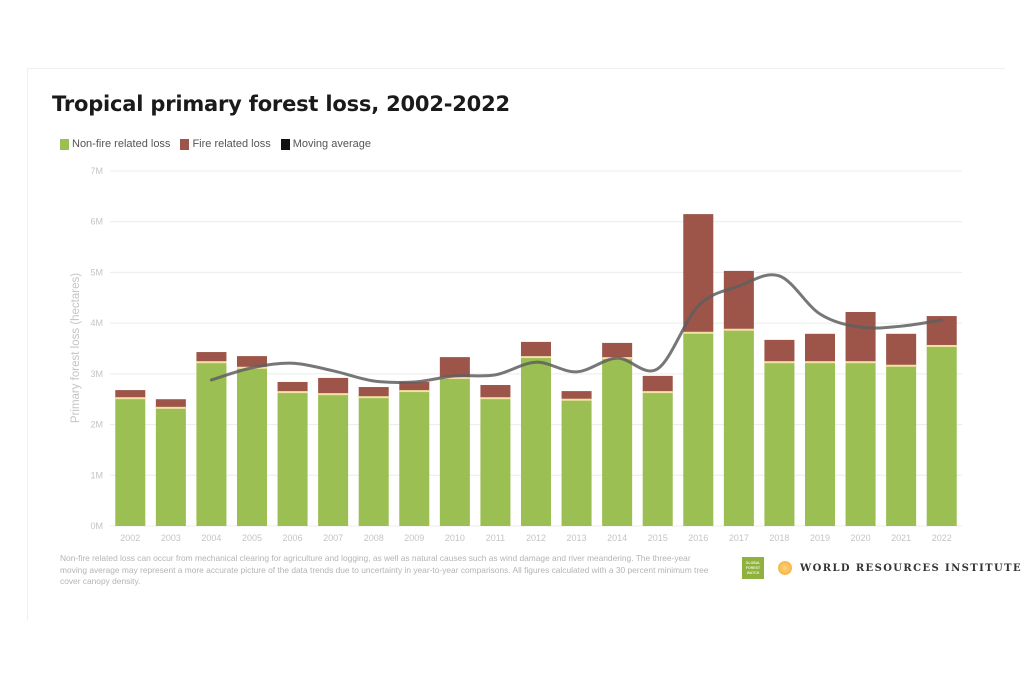  Describe the element at coordinates (374, 538) in the screenshot. I see `x-tick-label: 2008` at that location.